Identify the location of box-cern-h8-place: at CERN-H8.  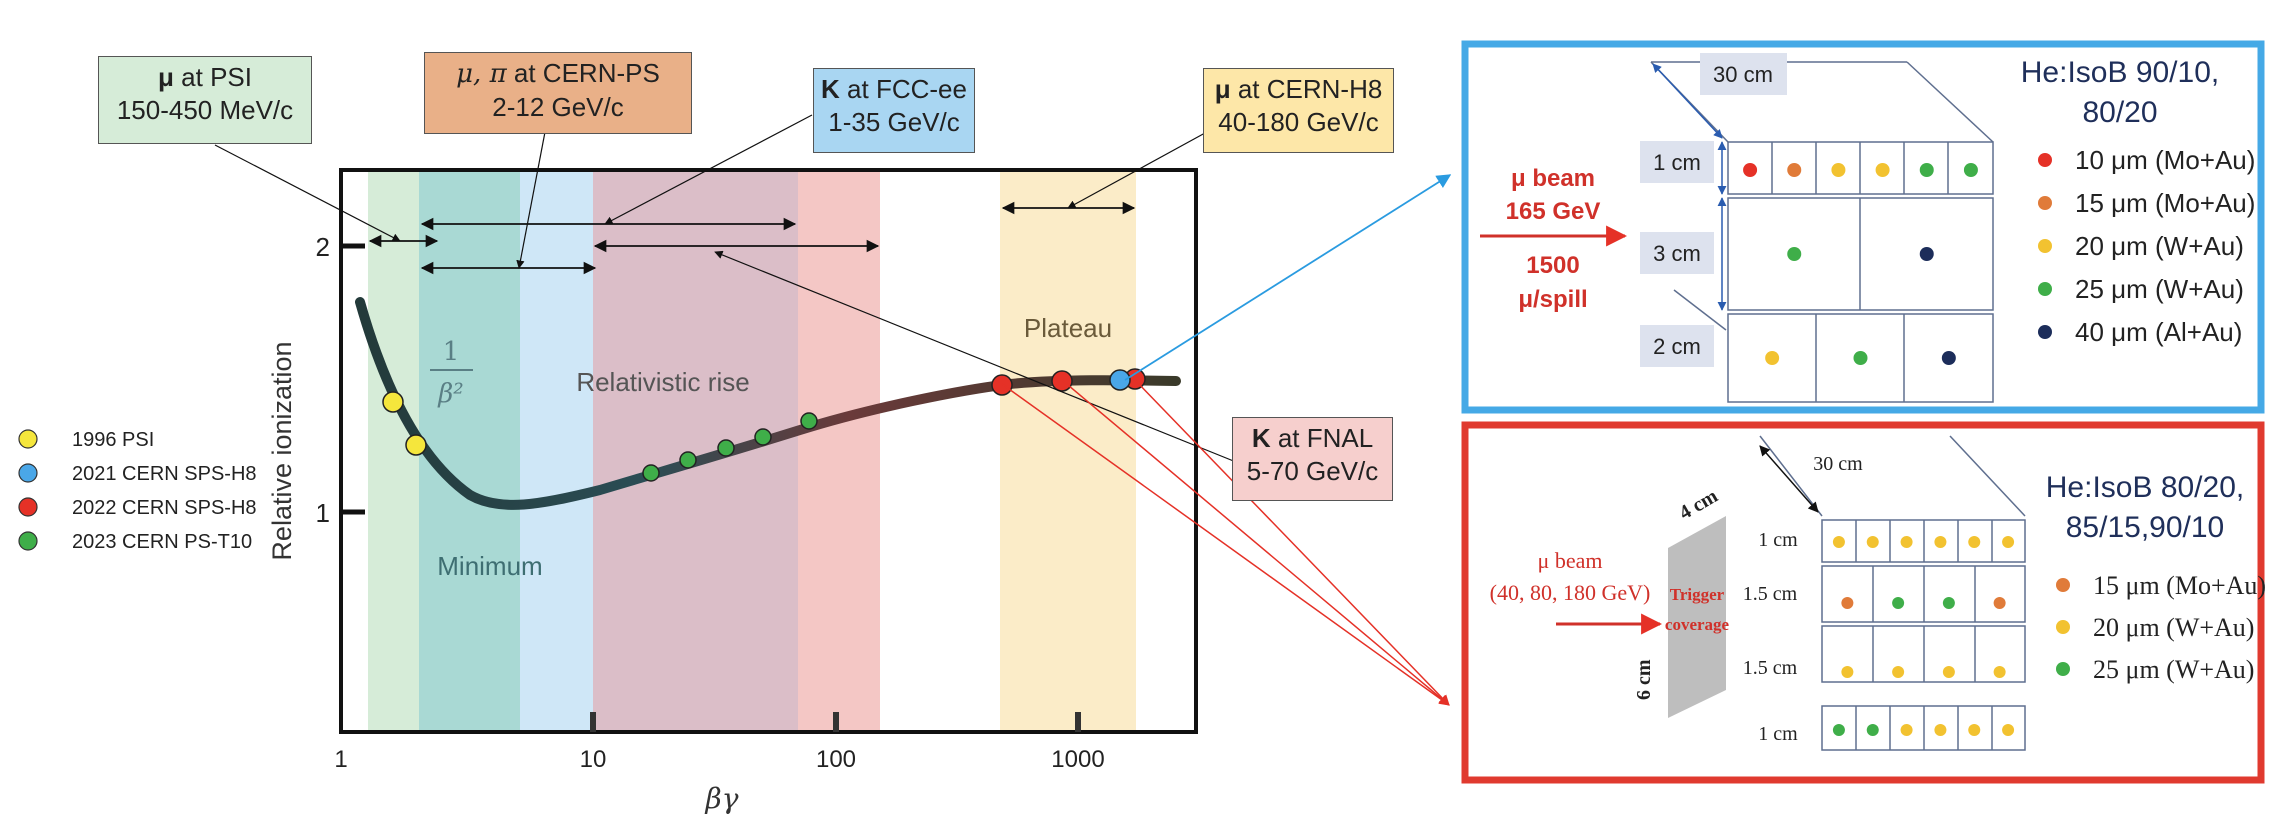
(1306, 89).